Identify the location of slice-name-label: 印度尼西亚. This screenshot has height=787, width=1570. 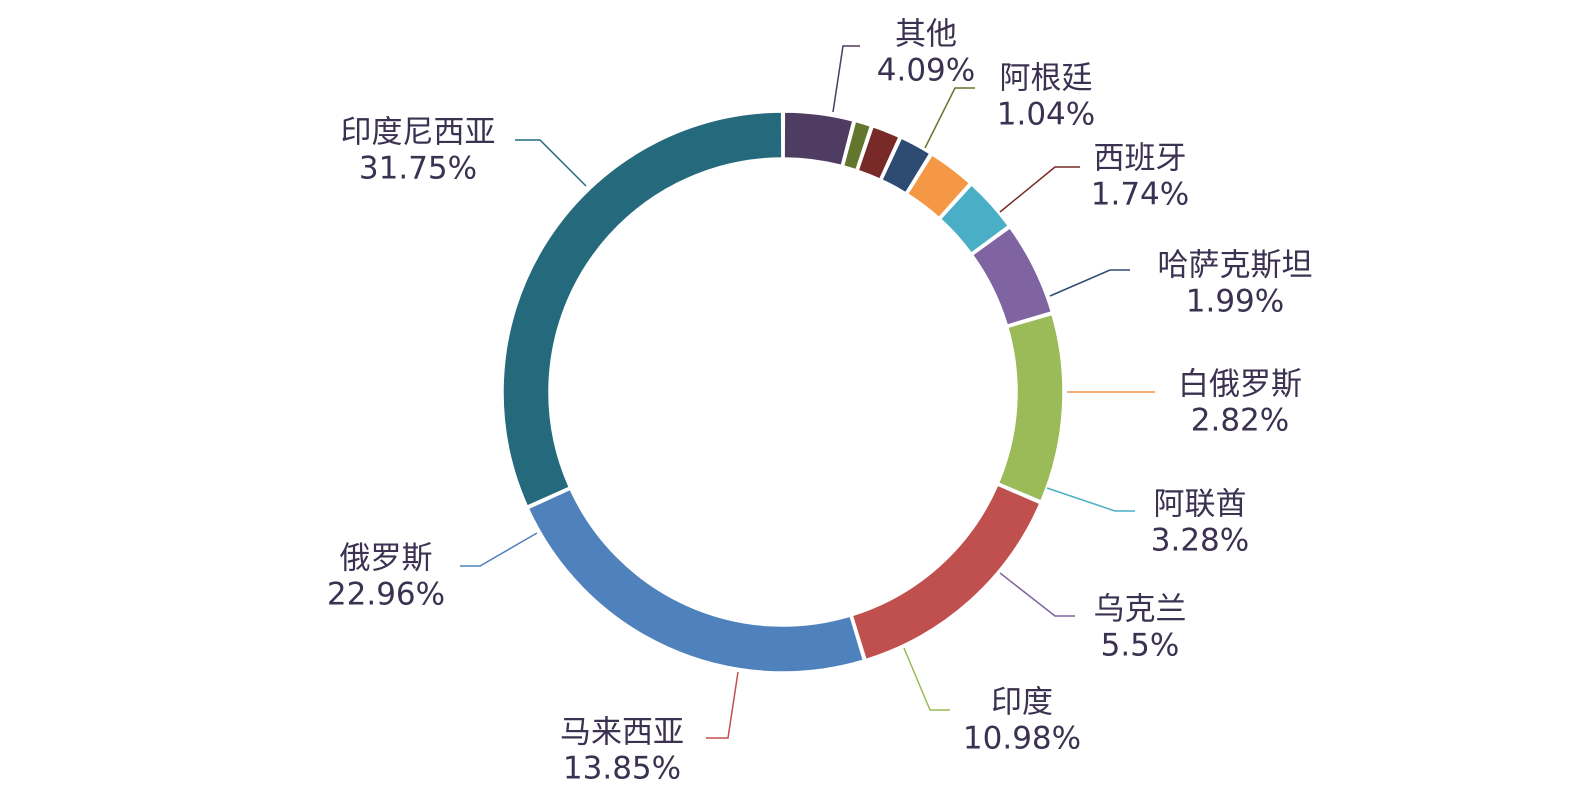
(418, 133).